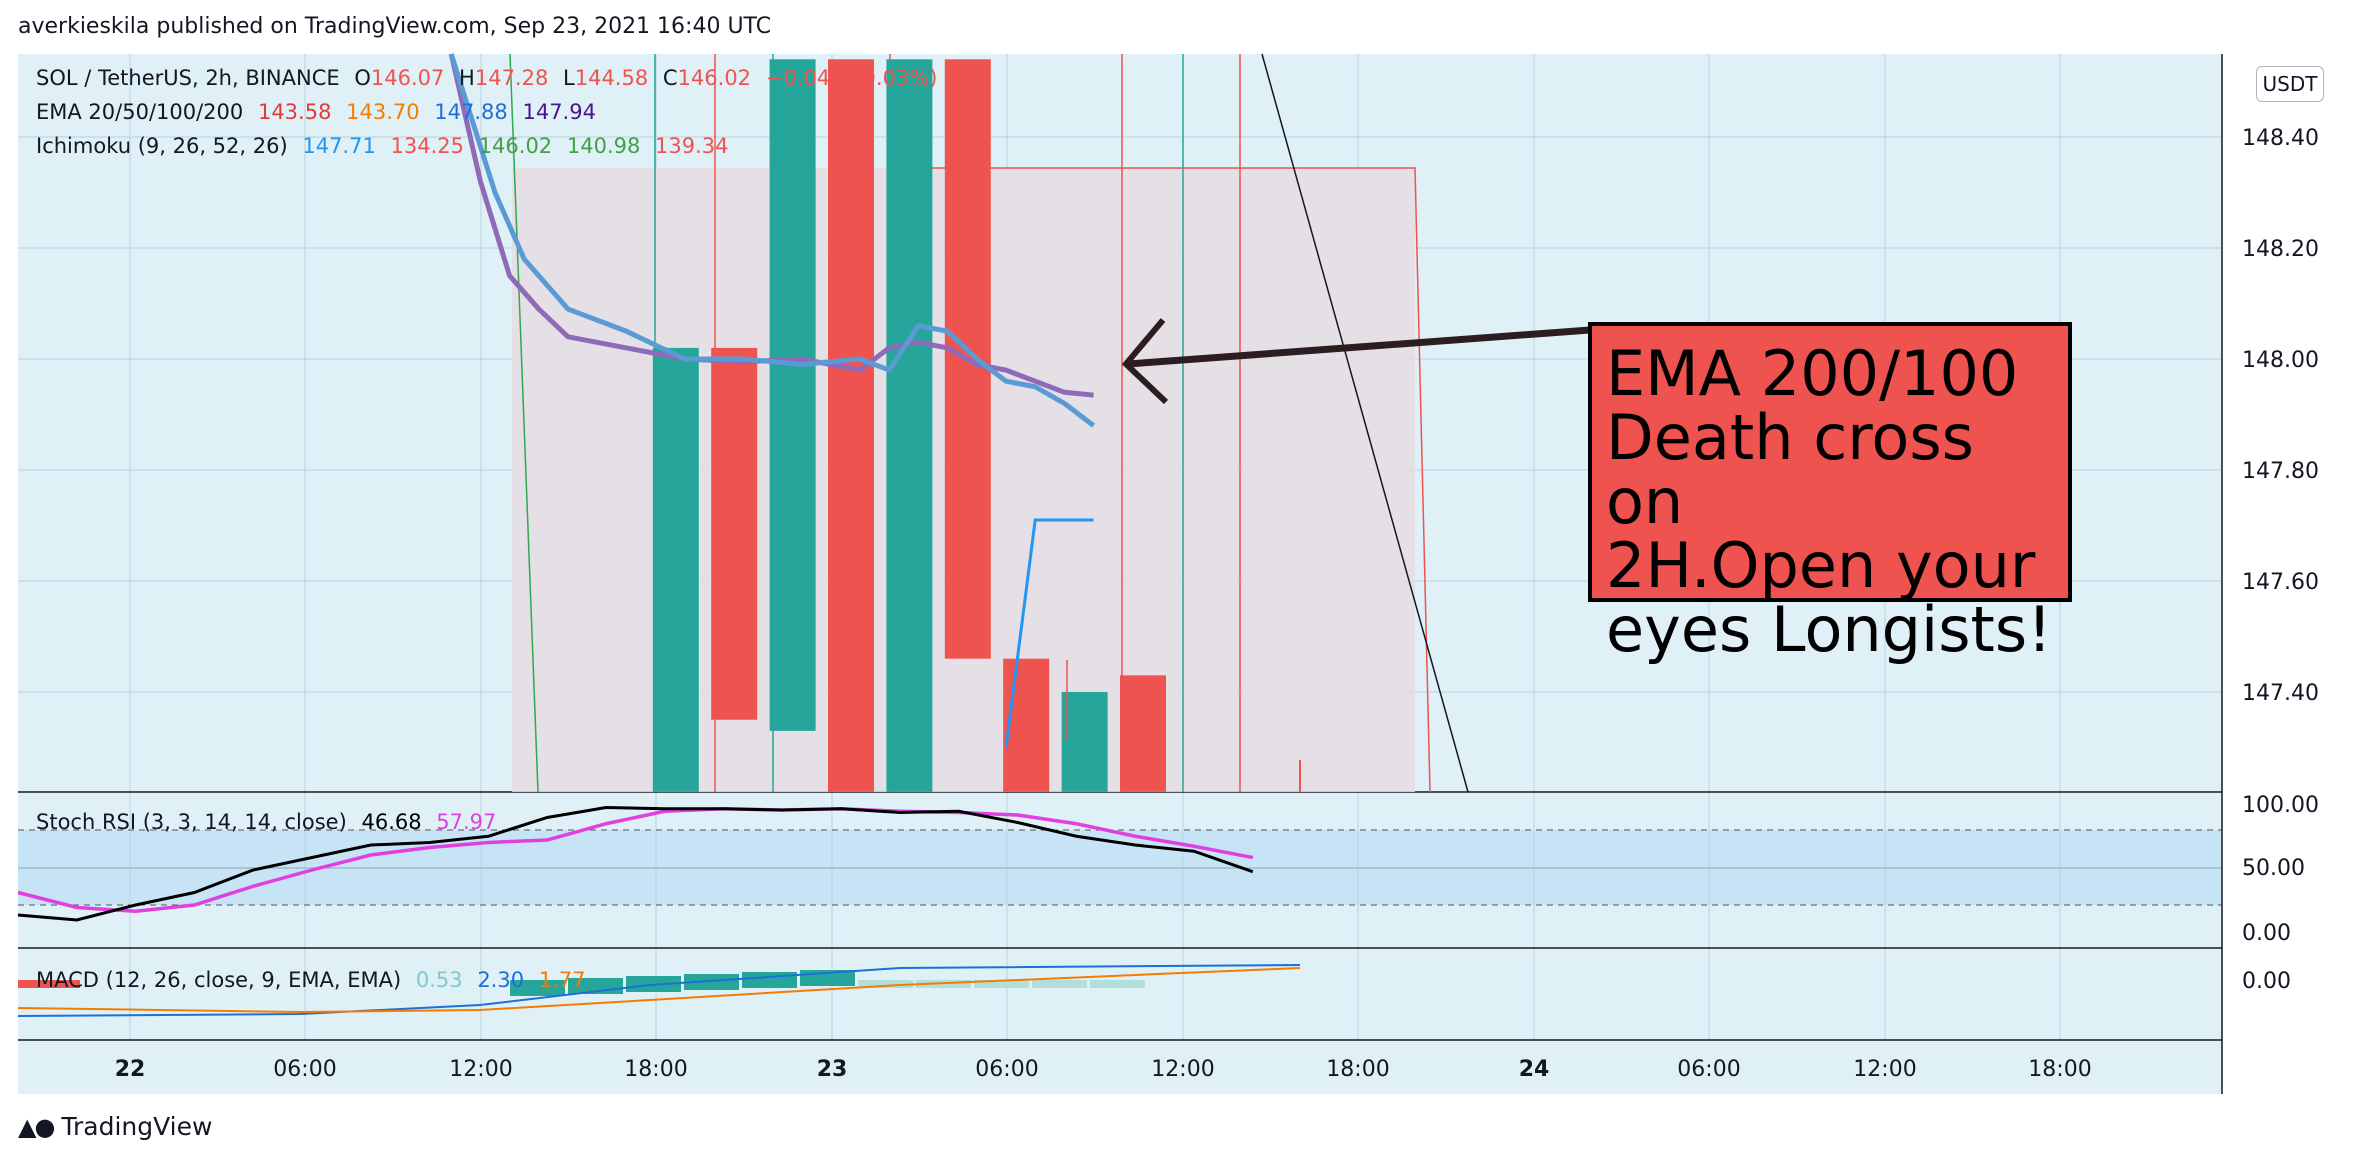 The height and width of the screenshot is (1164, 2378). What do you see at coordinates (1790, 469) in the screenshot?
I see `annotation-line-2: Death cross on` at bounding box center [1790, 469].